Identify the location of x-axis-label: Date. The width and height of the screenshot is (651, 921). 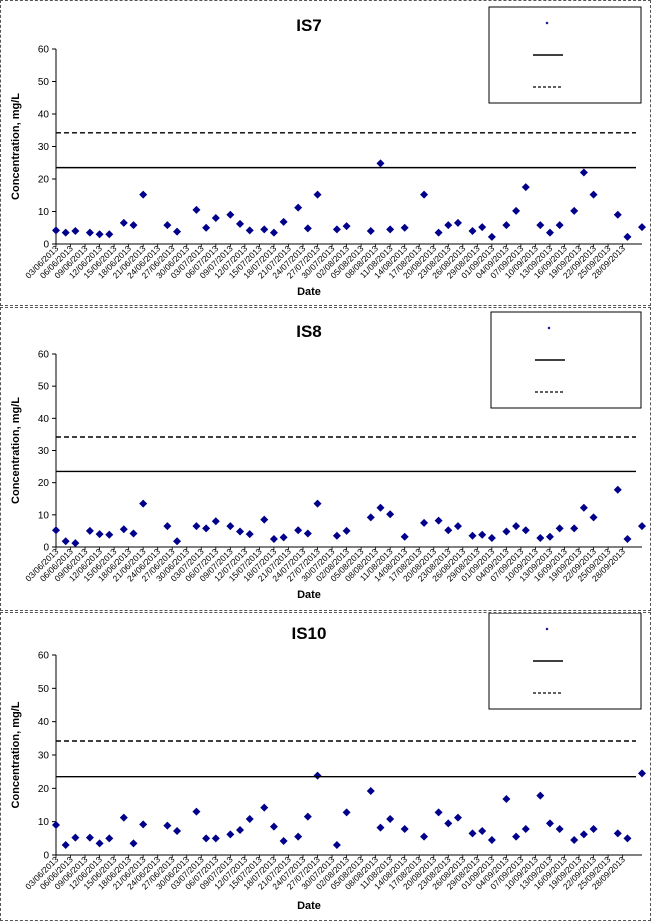
(309, 595).